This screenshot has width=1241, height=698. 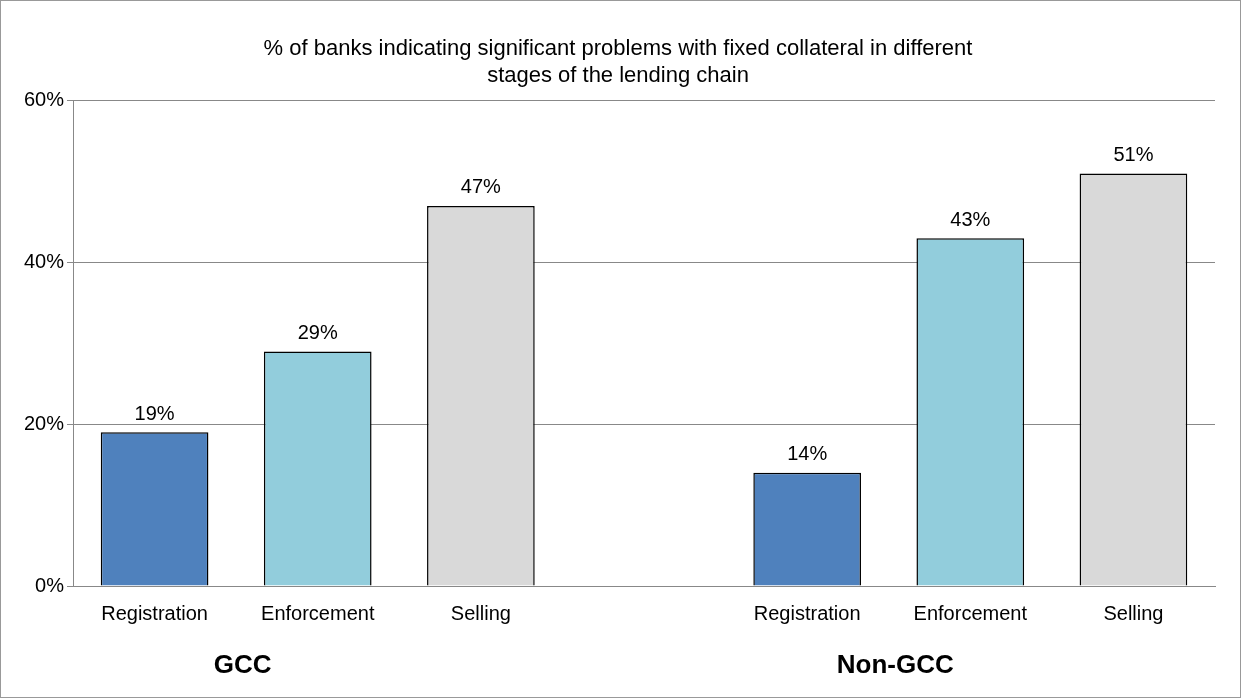 What do you see at coordinates (44, 422) in the screenshot?
I see `y-tick-label: 20%` at bounding box center [44, 422].